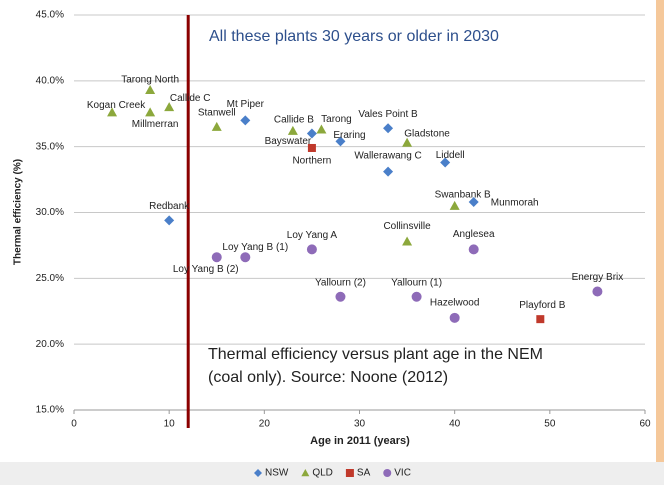  I want to click on point-label: Loy Yang A, so click(312, 235).